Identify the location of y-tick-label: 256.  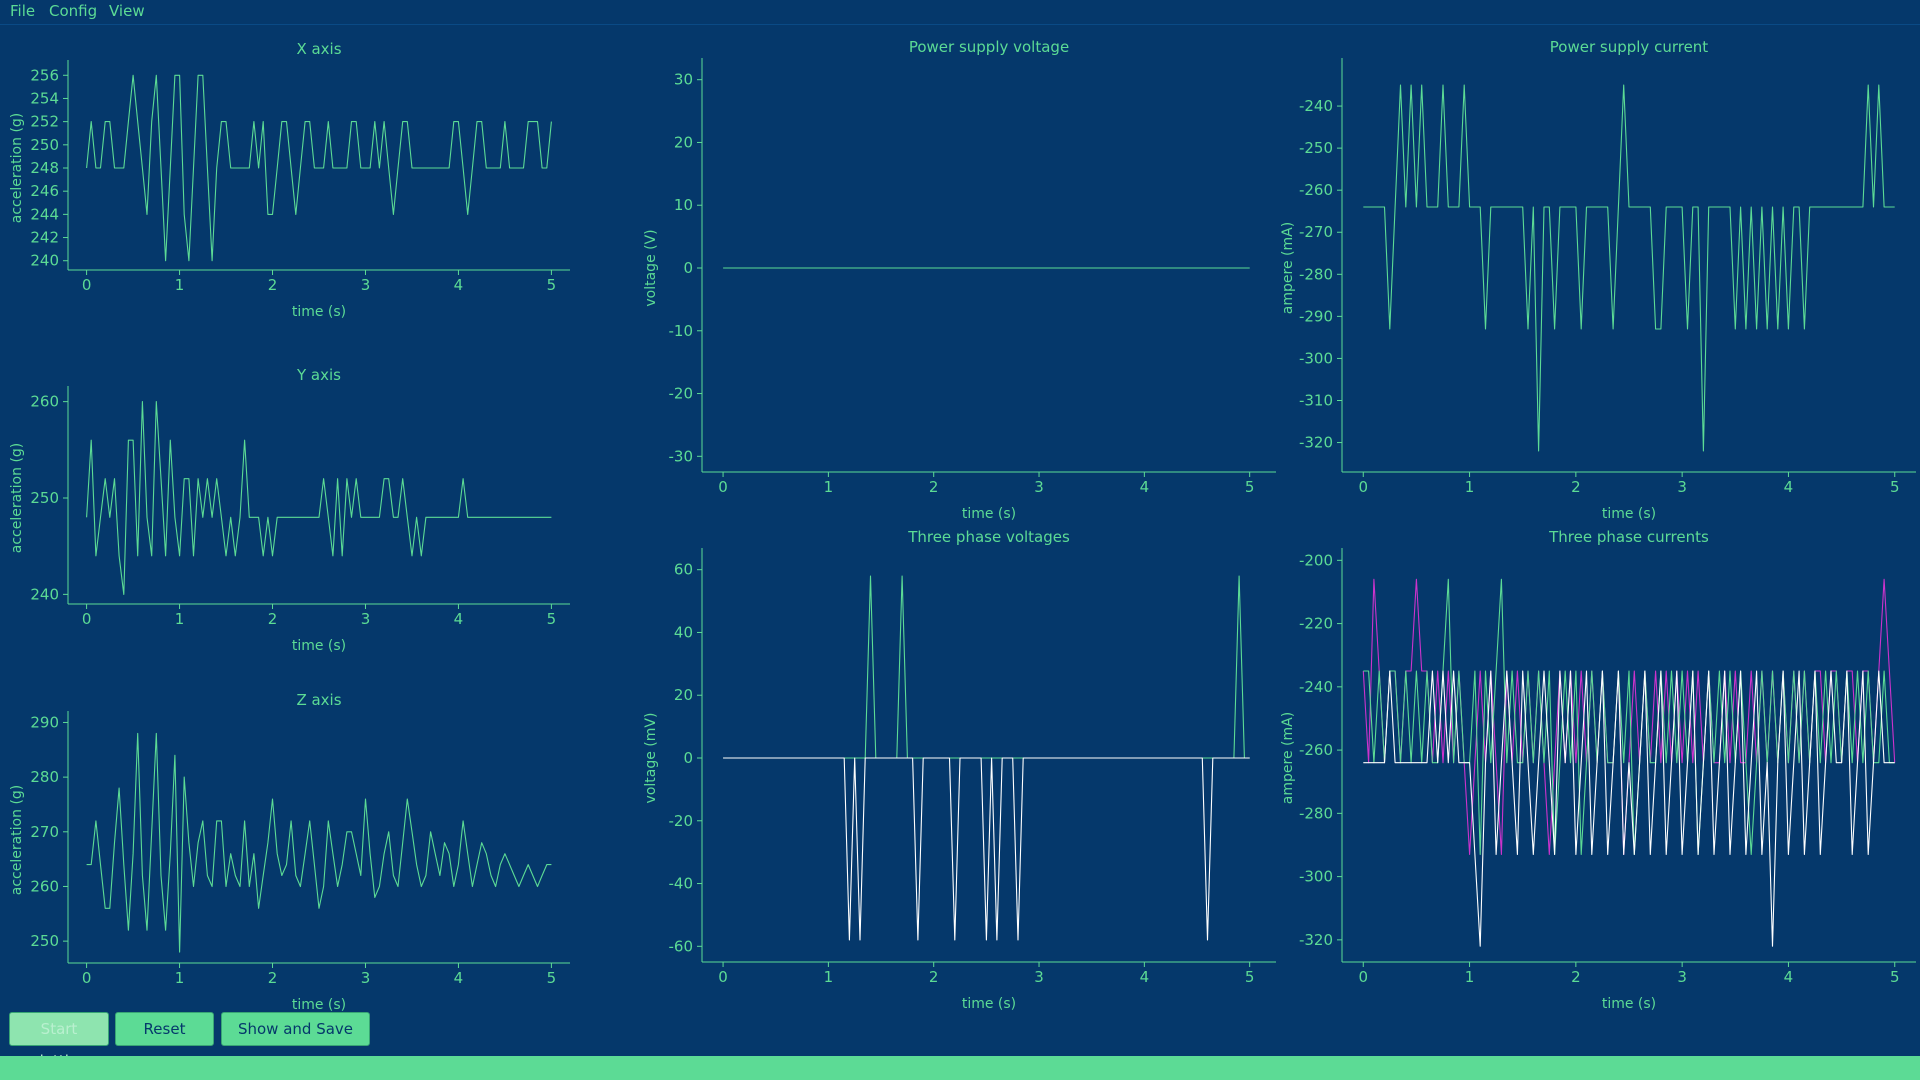
(44, 75).